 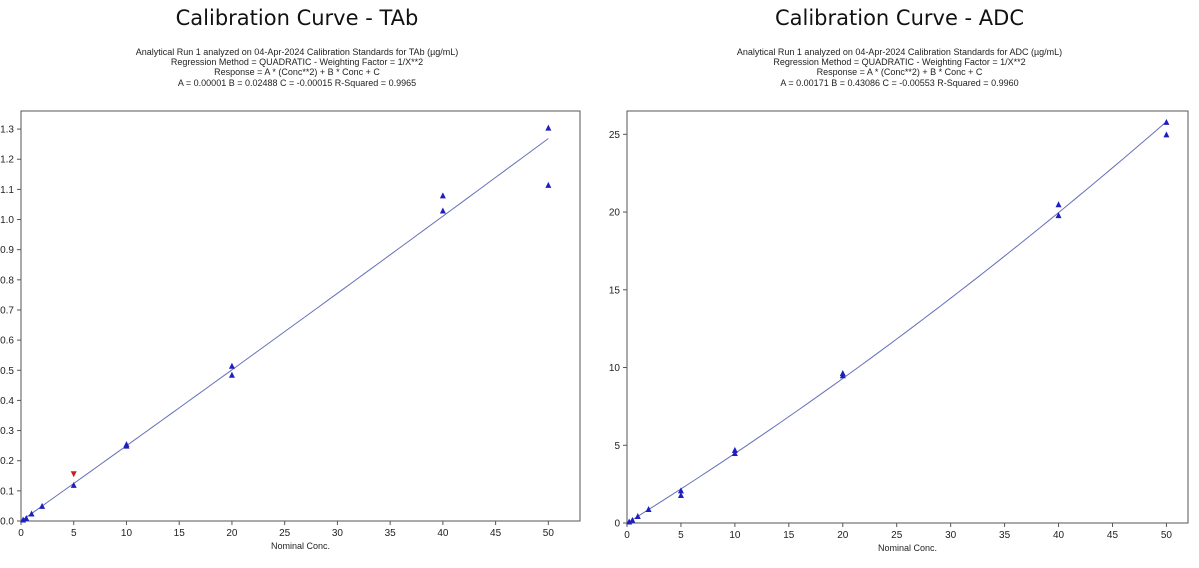 What do you see at coordinates (7, 431) in the screenshot?
I see `y-tick-label: 0.3` at bounding box center [7, 431].